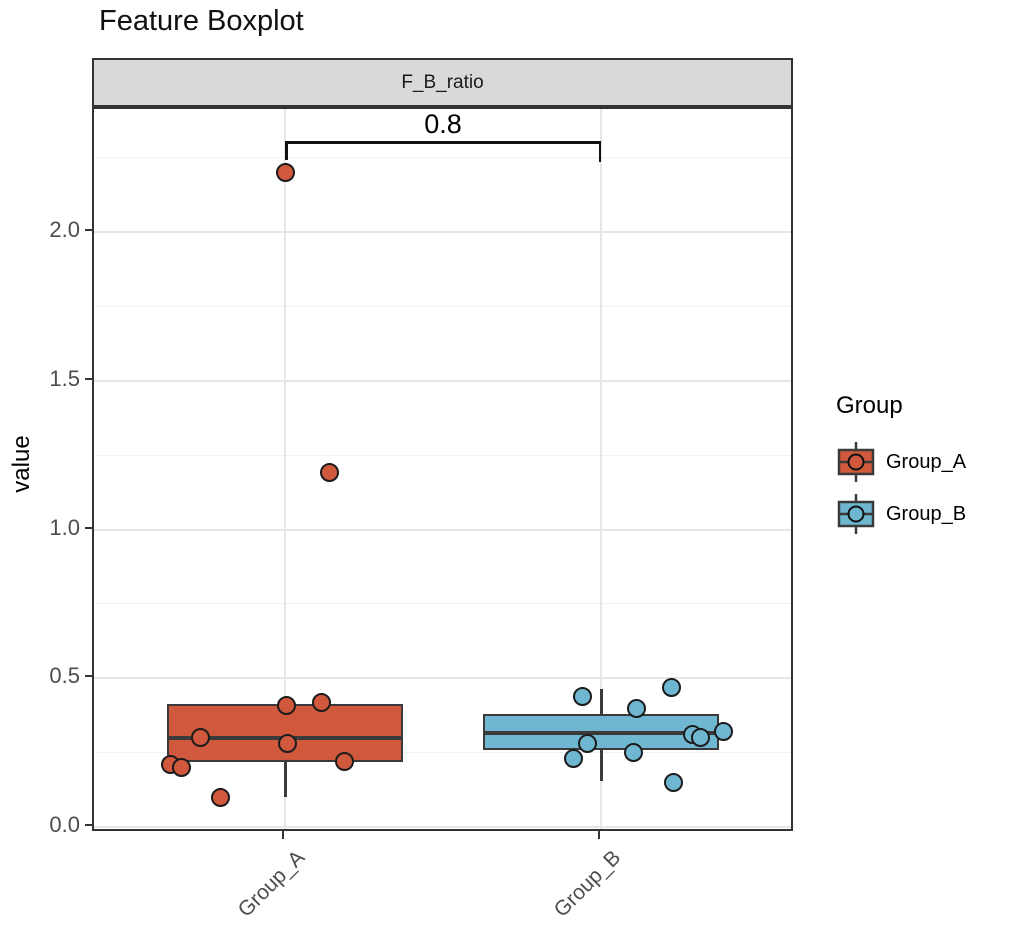  I want to click on legend-title: Group, so click(869, 405).